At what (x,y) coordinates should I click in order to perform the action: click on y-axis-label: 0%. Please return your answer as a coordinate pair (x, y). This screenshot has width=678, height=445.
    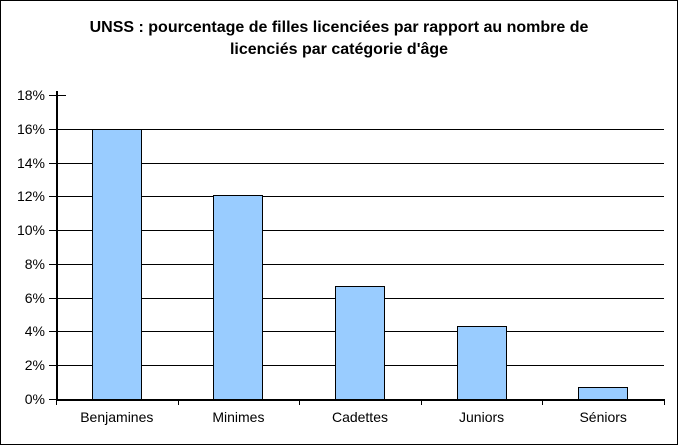
    Looking at the image, I should click on (34, 399).